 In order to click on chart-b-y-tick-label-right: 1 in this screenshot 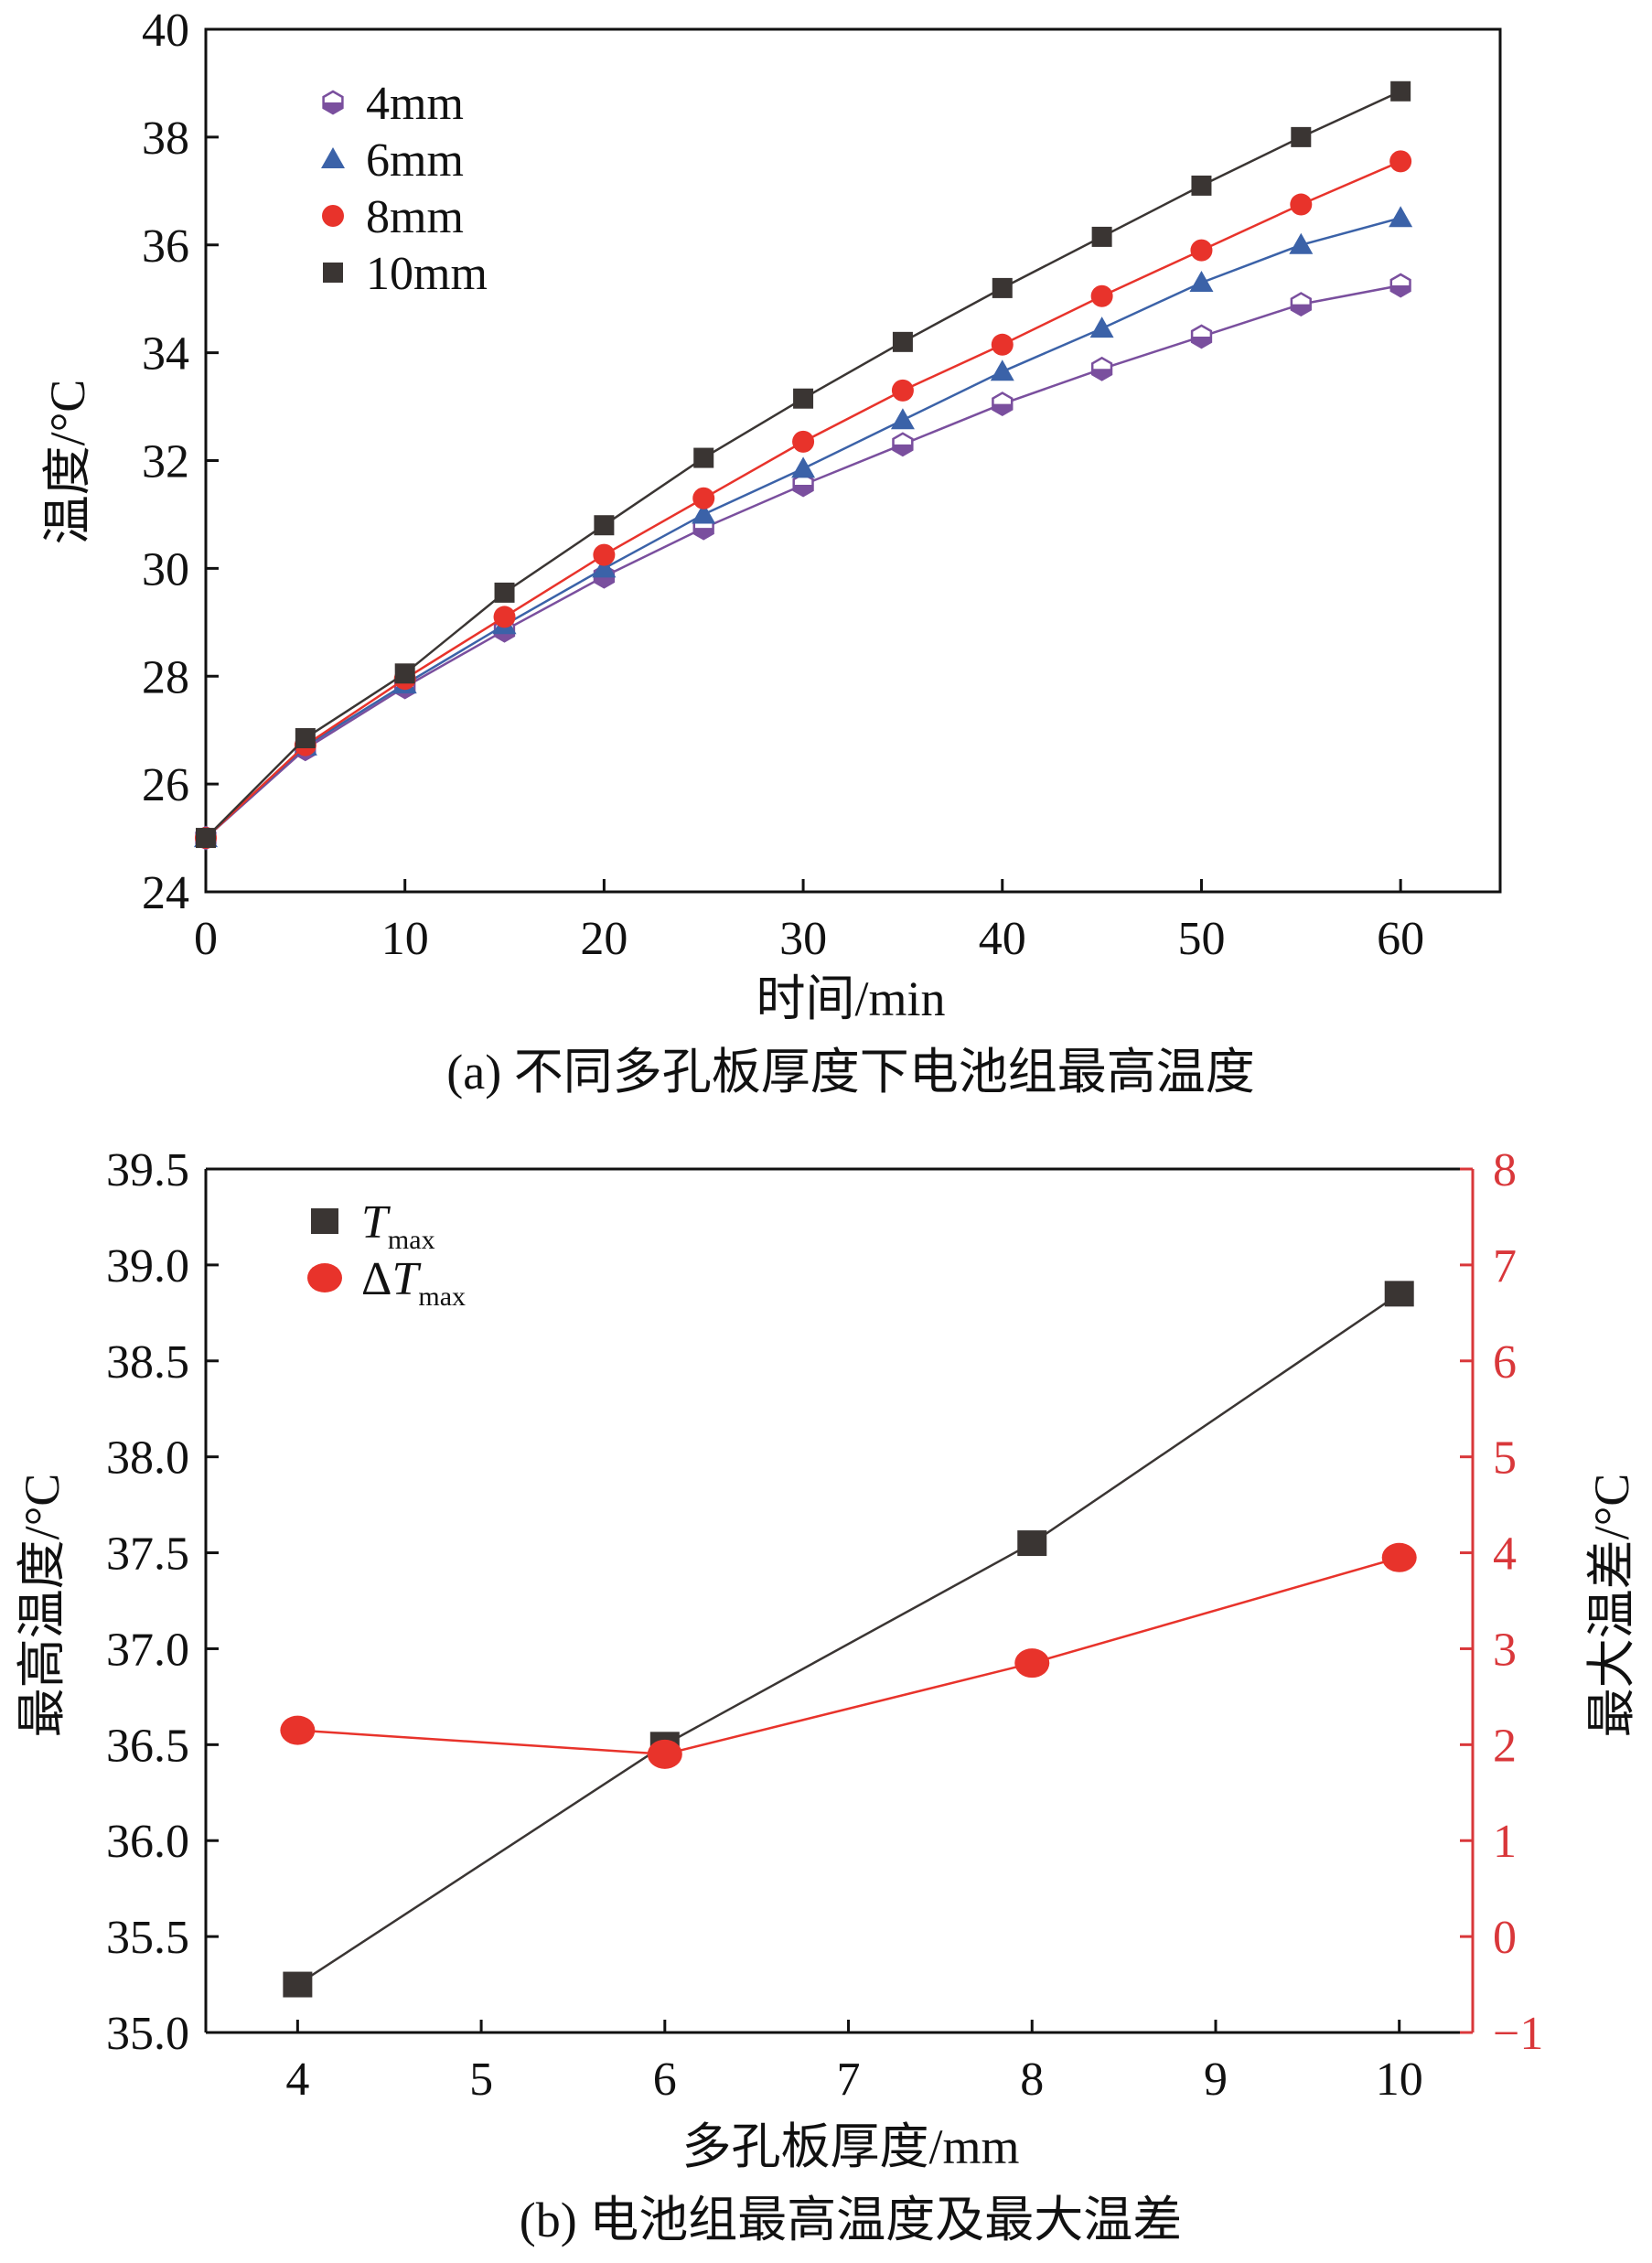, I will do `click(1505, 1842)`.